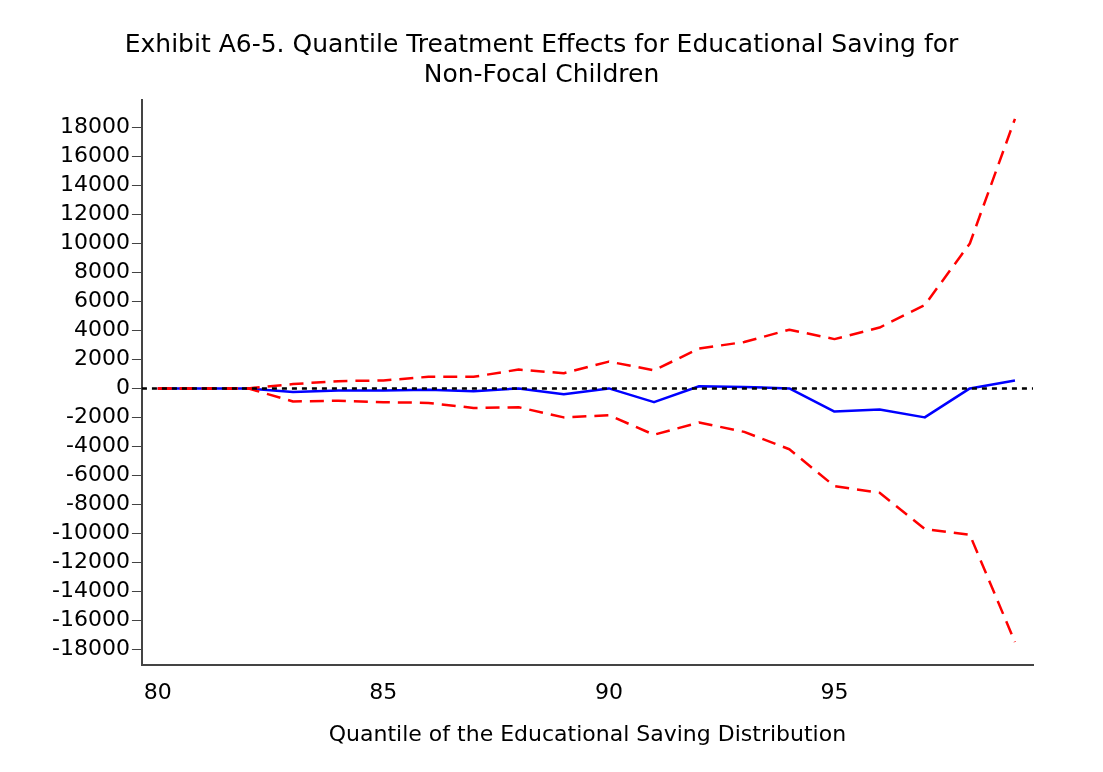 The height and width of the screenshot is (772, 1103). I want to click on x-tick-label: 85, so click(383, 692).